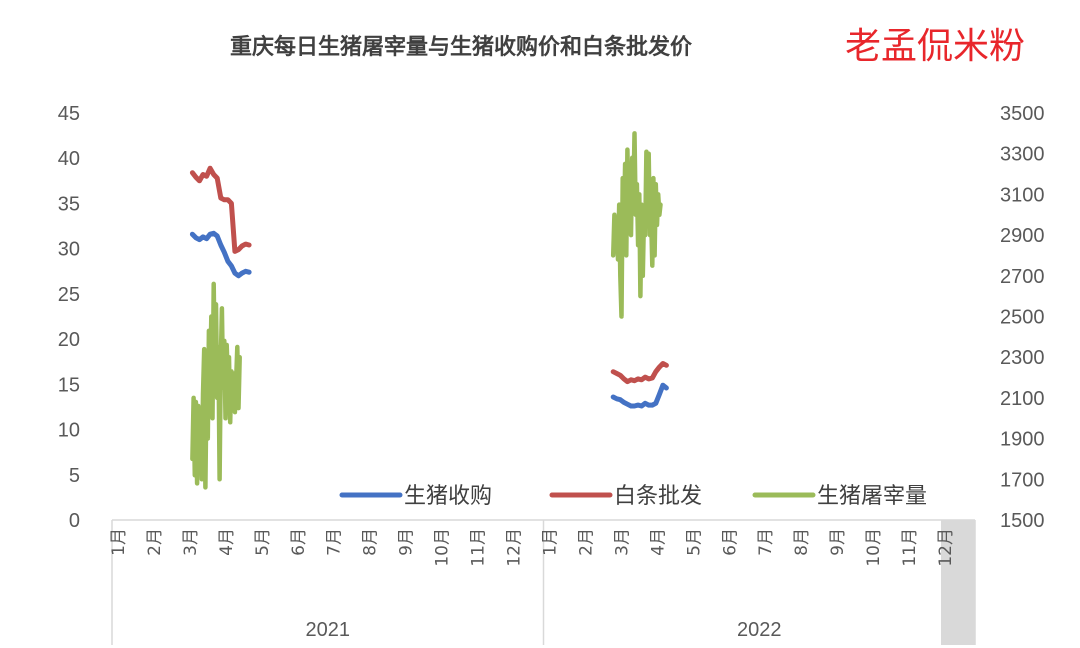  What do you see at coordinates (1022, 521) in the screenshot?
I see `y-right-tick: 1500` at bounding box center [1022, 521].